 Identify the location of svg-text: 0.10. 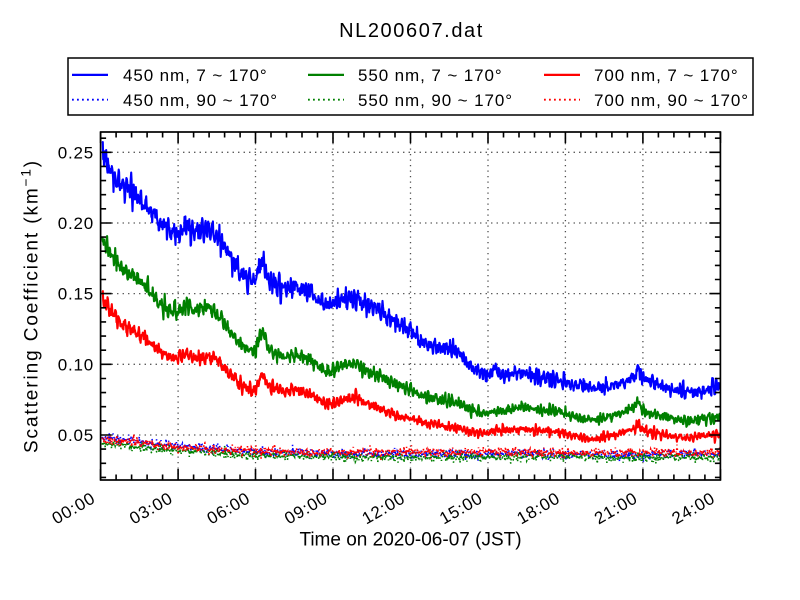
(76, 364).